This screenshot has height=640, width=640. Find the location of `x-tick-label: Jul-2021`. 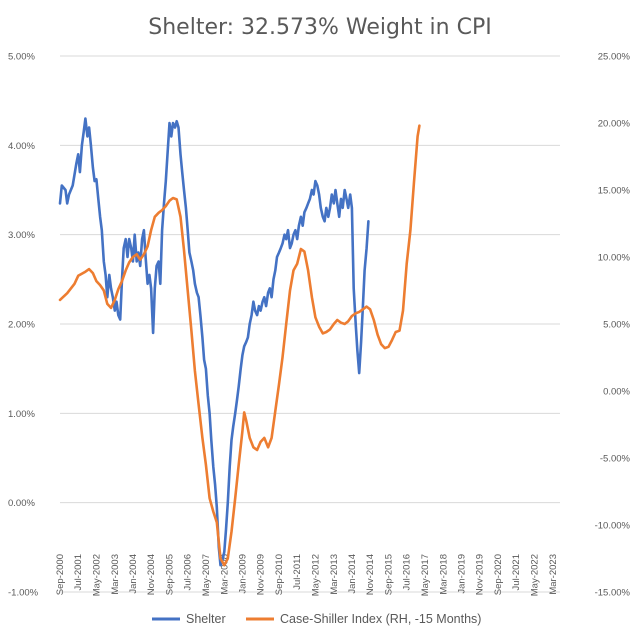

x-tick-label: Jul-2021 is located at coordinates (516, 572).